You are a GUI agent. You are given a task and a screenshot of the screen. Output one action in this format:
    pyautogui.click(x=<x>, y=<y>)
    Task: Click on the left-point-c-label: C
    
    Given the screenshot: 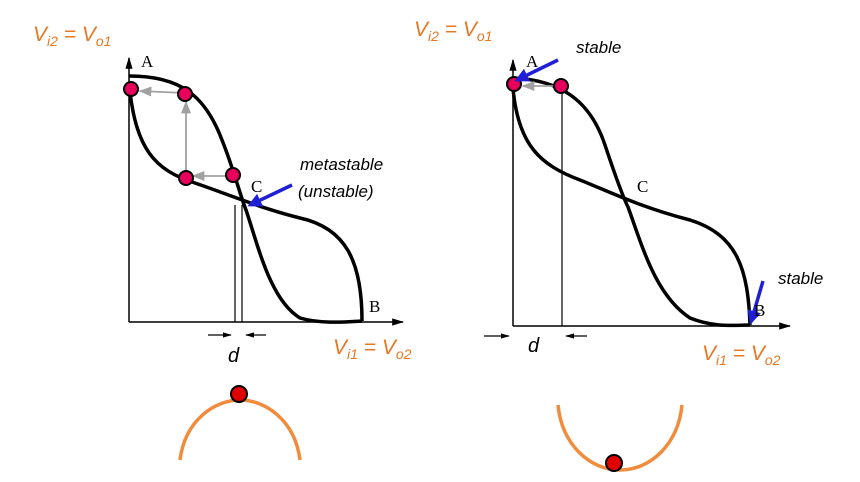 What is the action you would take?
    pyautogui.click(x=256, y=186)
    